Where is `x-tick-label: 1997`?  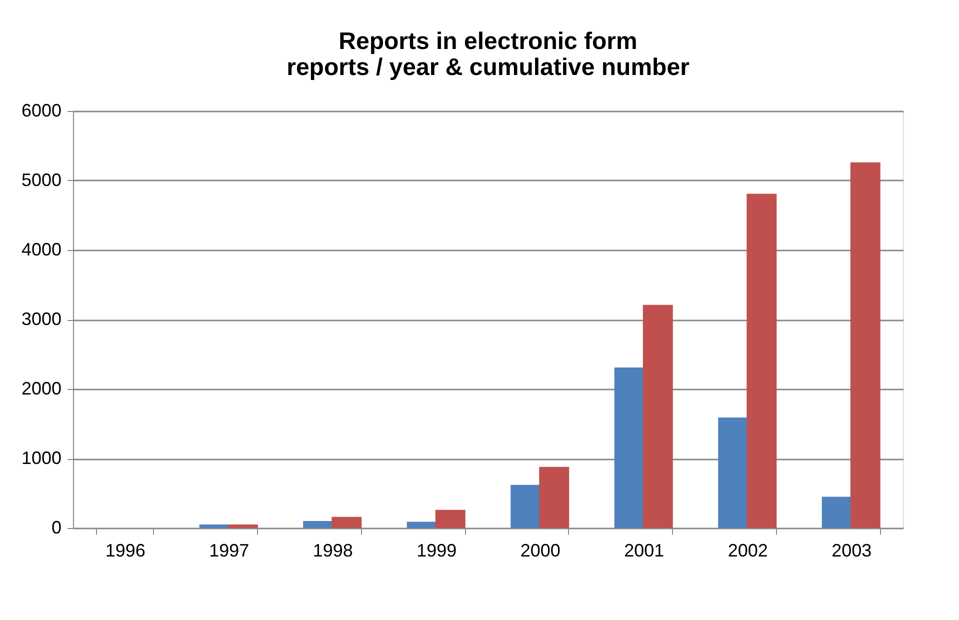
x-tick-label: 1997 is located at coordinates (229, 550).